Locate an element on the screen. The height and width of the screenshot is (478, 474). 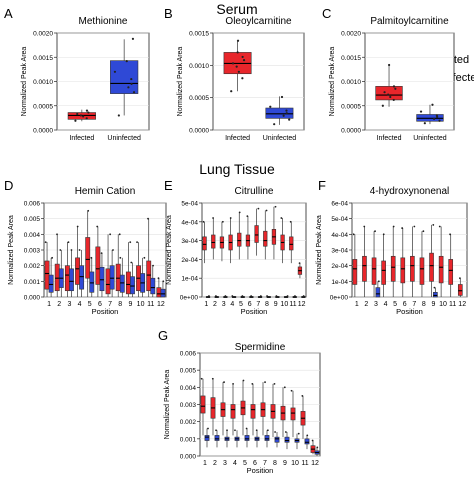
panel-title: Spermidine is located at coordinates (260, 347).